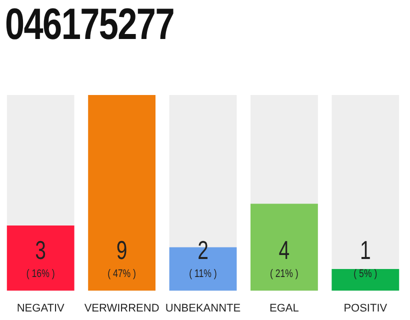  I want to click on bar, so click(366, 280).